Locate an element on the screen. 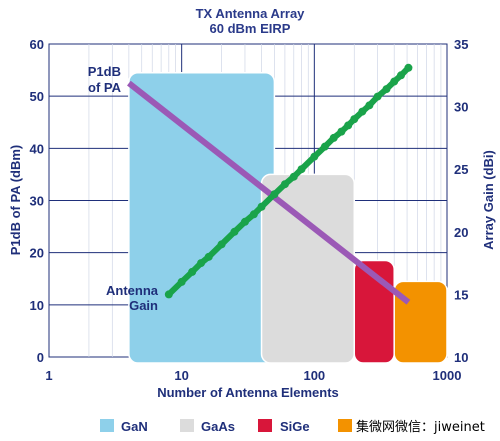 This screenshot has width=500, height=441. legend-label-sige: SiGe is located at coordinates (295, 426).